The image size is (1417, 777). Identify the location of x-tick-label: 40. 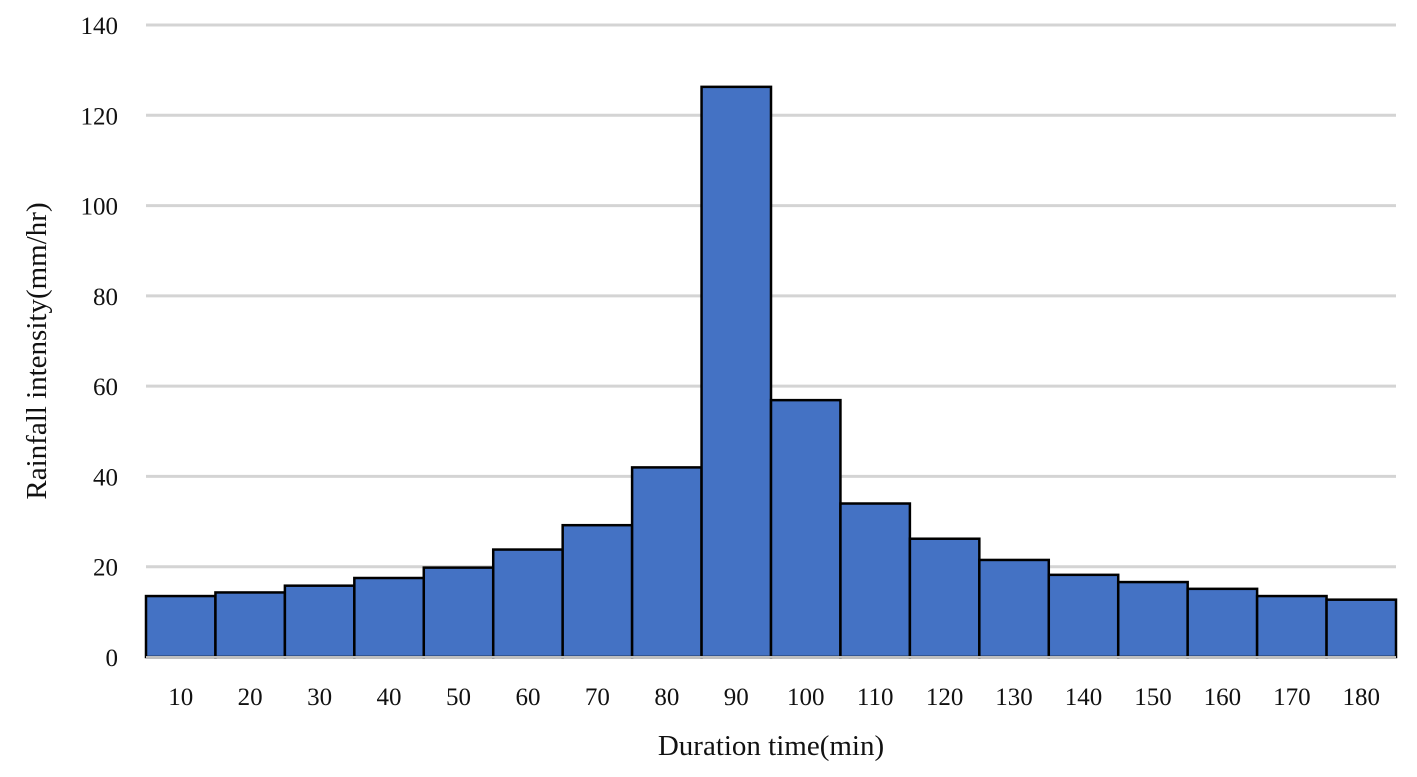
(389, 697).